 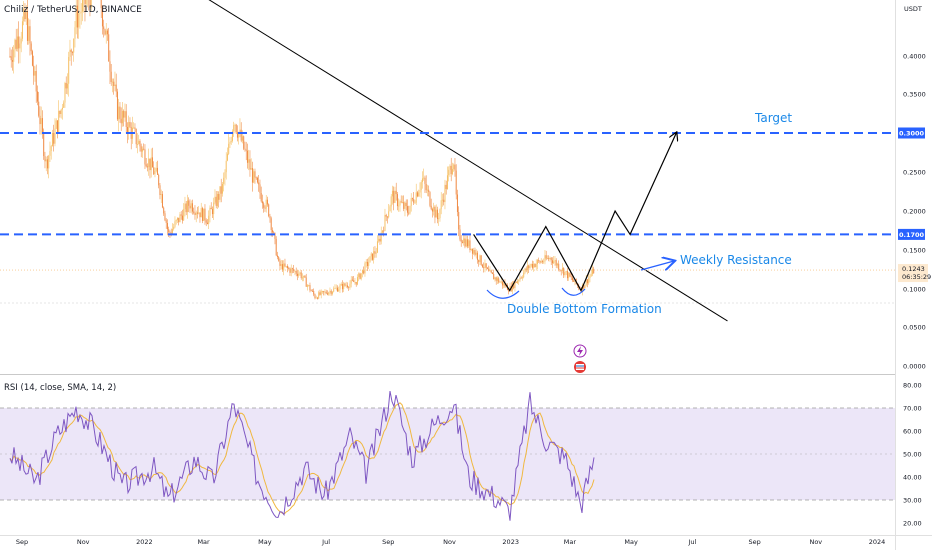 What do you see at coordinates (631, 542) in the screenshot?
I see `x-tick-label: May` at bounding box center [631, 542].